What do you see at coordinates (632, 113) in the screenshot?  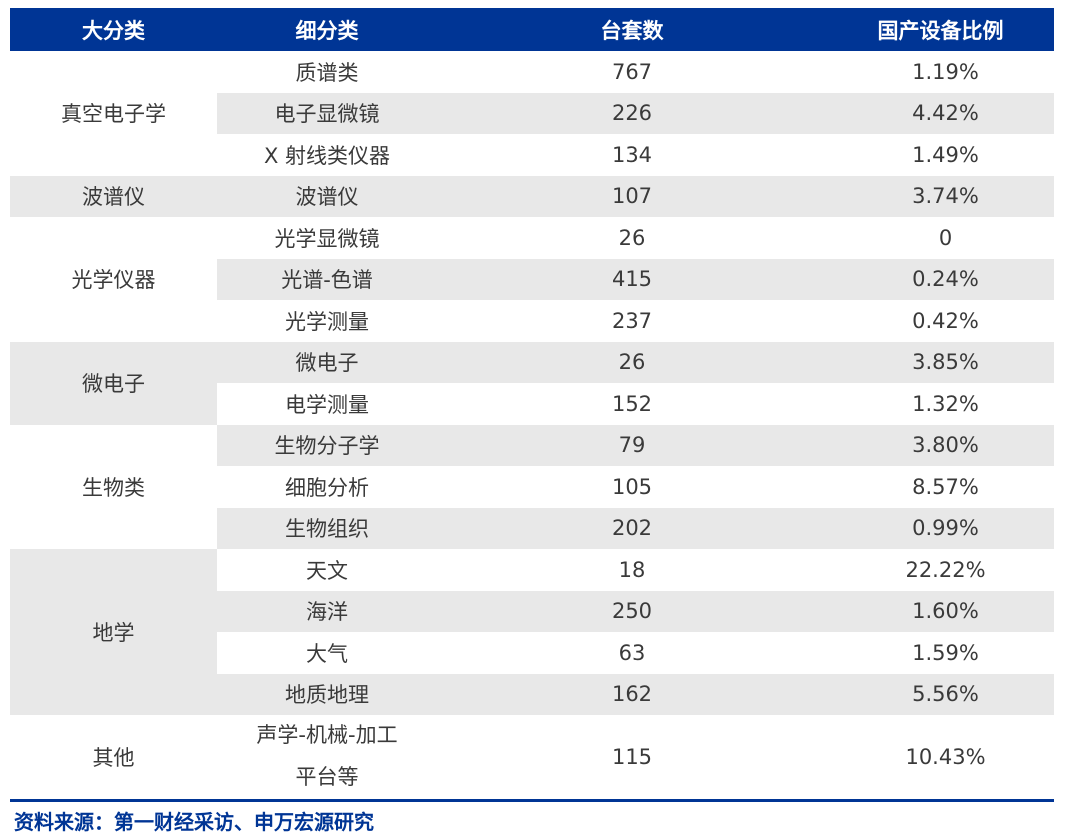 I see `count-cell: 226` at bounding box center [632, 113].